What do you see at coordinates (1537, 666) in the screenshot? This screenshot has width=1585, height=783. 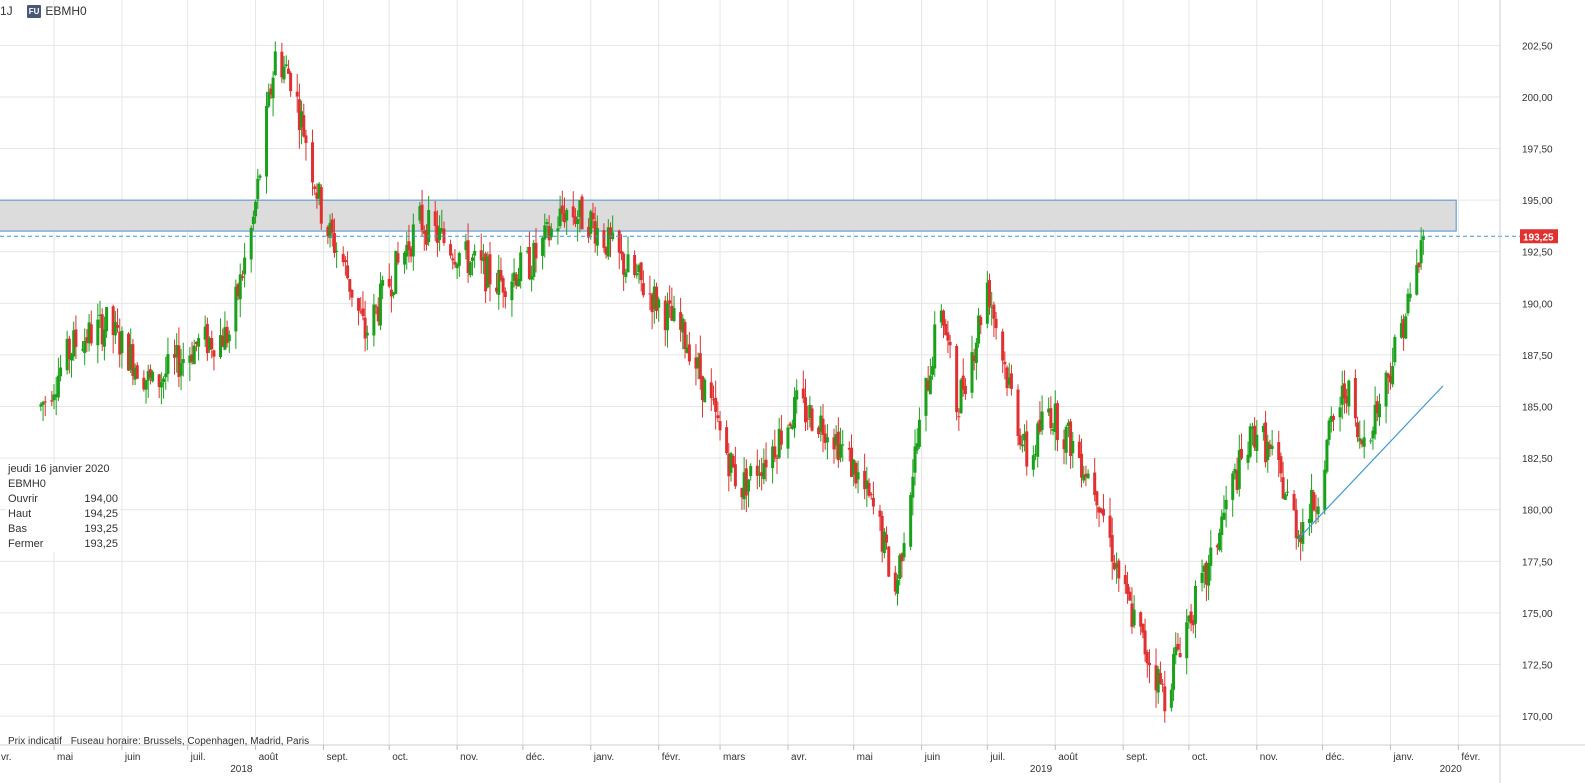 I see `y-tick-label: 172,50` at bounding box center [1537, 666].